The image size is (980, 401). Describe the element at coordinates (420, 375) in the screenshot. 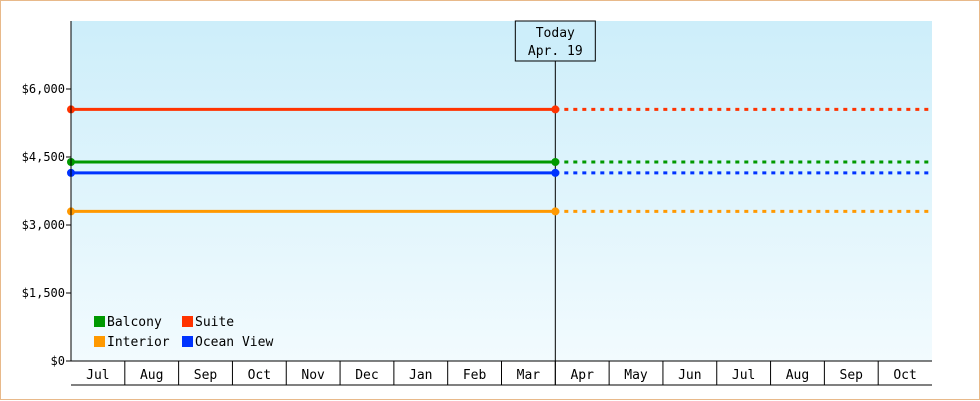

I see `x-tick-label: Jan` at that location.